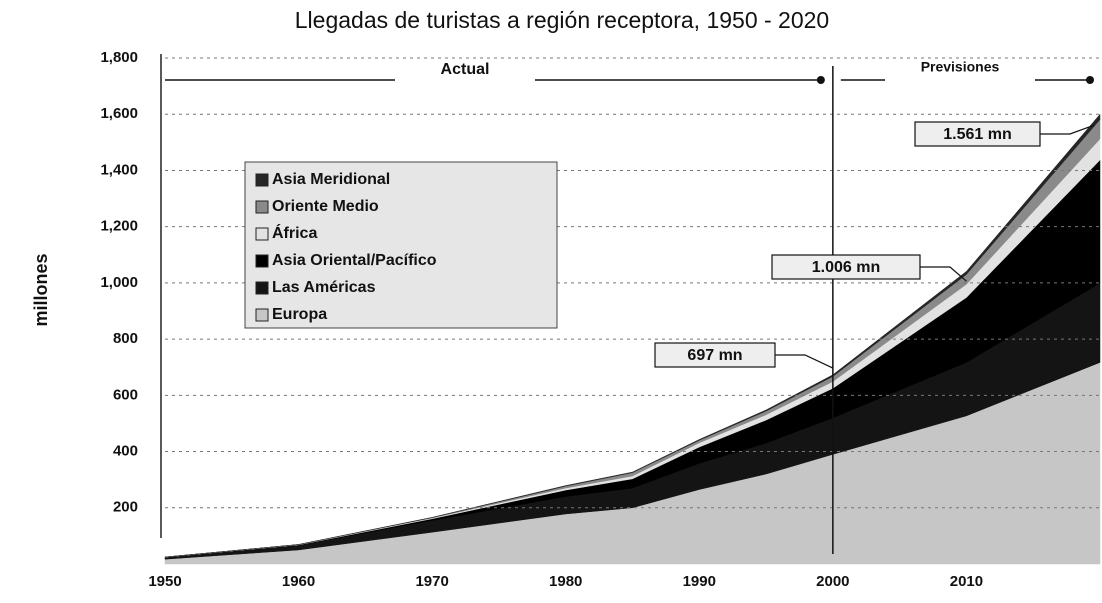 The height and width of the screenshot is (603, 1102). Describe the element at coordinates (119, 226) in the screenshot. I see `y-tick-label: 1,200` at that location.